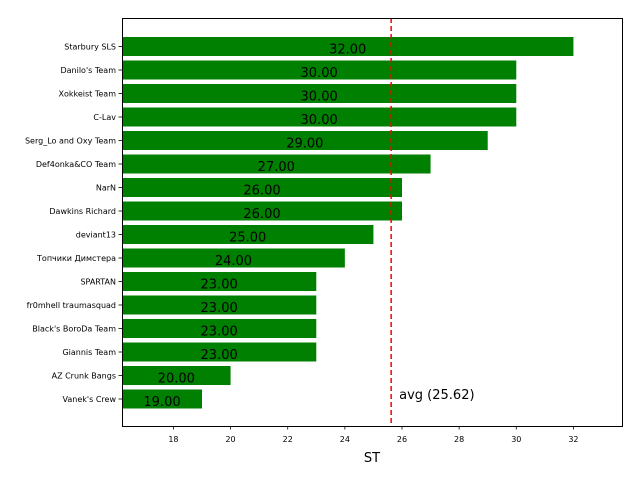 The height and width of the screenshot is (480, 640). Describe the element at coordinates (88, 94) in the screenshot. I see `y-tick-label: Xokkeist Team` at that location.